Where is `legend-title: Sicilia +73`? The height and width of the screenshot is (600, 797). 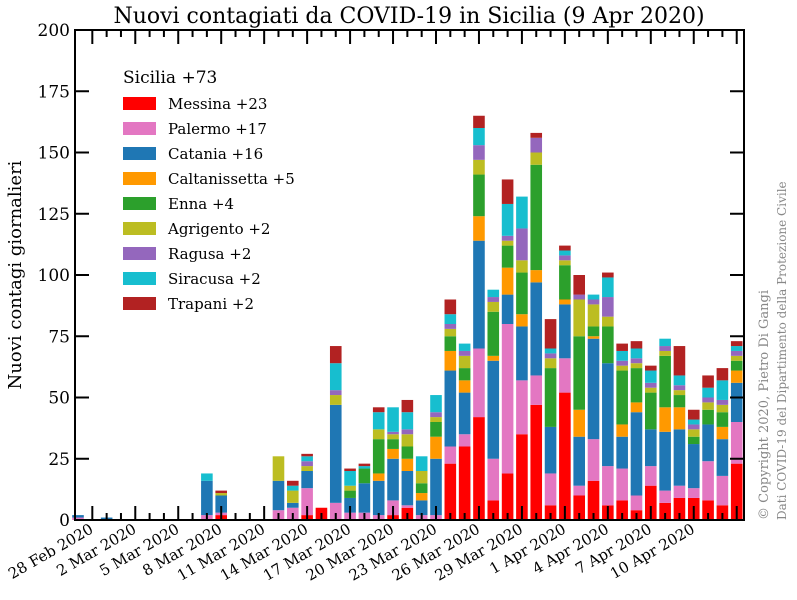
legend-title: Sicilia +73 is located at coordinates (170, 78).